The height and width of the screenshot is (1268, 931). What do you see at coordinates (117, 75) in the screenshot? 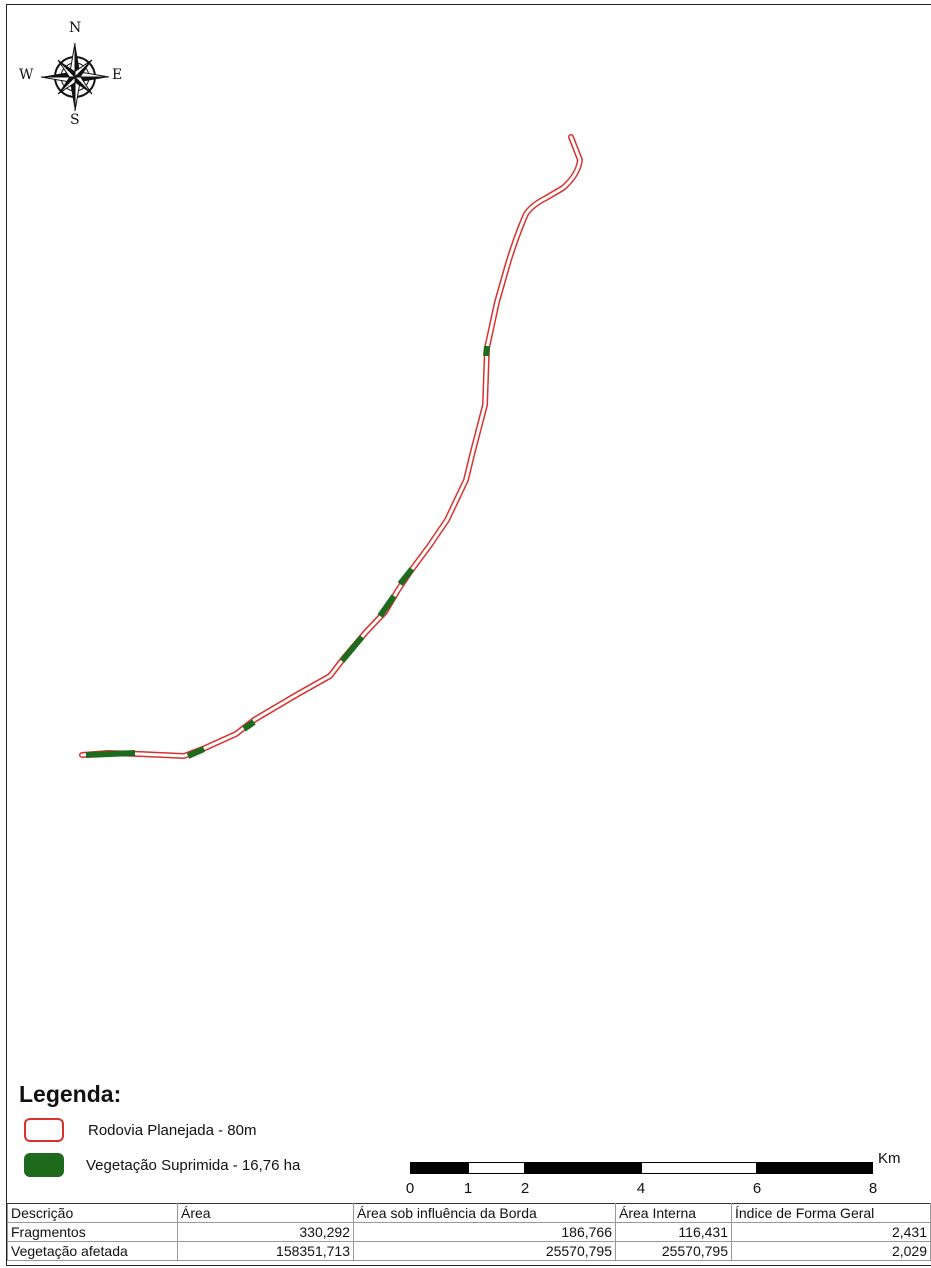
I see `compass-east-label: E` at bounding box center [117, 75].